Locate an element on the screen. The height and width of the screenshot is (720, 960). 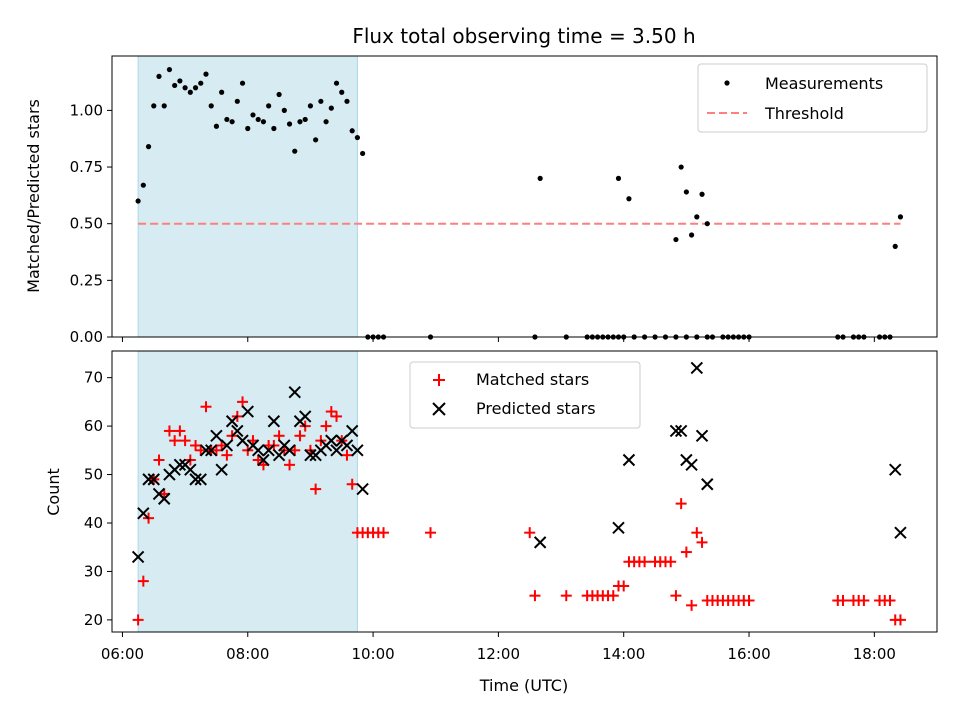
top-y-axis-label: Matched/Predicted stars is located at coordinates (33, 196).